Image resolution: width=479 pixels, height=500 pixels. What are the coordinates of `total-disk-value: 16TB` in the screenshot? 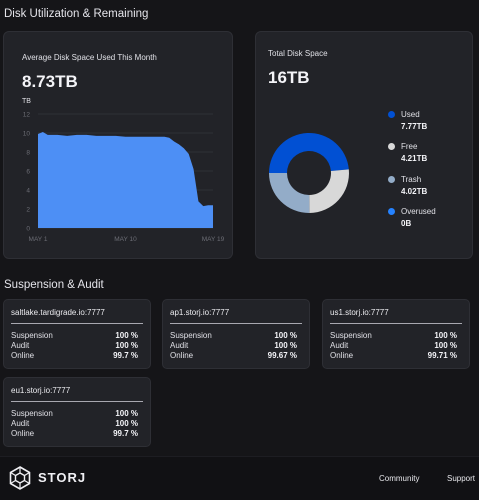 It's located at (289, 77).